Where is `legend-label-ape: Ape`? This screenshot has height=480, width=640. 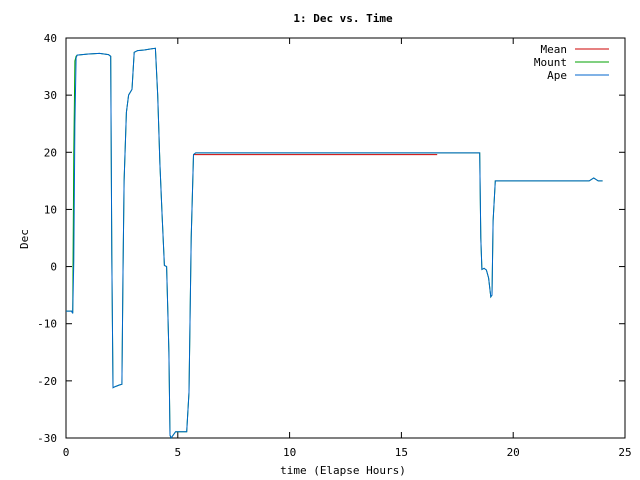 legend-label-ape: Ape is located at coordinates (557, 75).